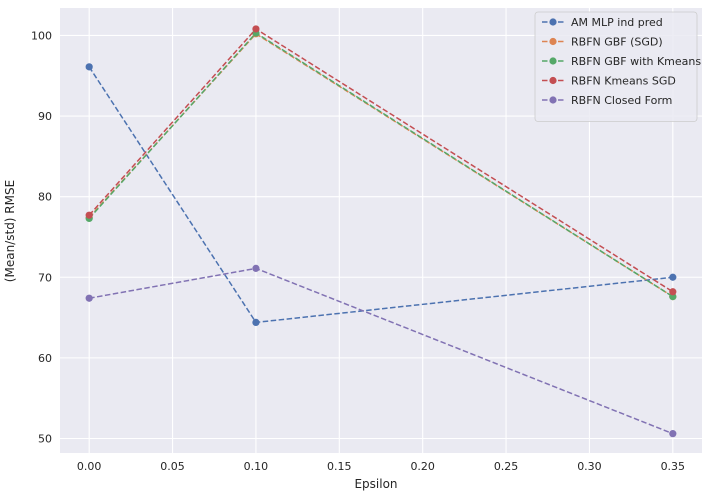  I want to click on legend-item: RBFN Closed Form, so click(607, 100).